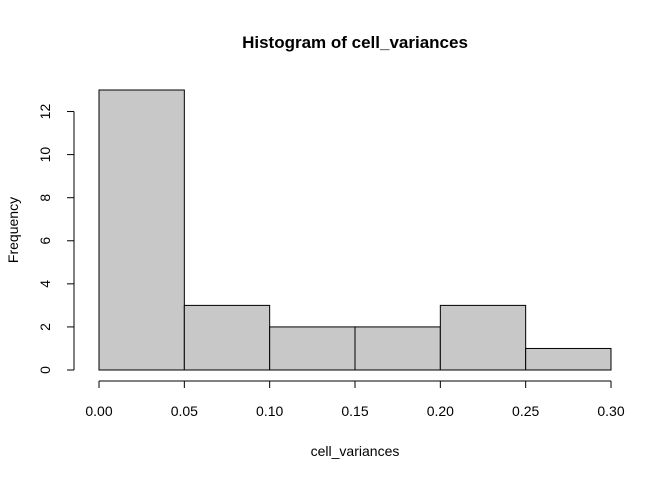 This screenshot has height=480, width=672. Describe the element at coordinates (45, 112) in the screenshot. I see `y-tick-label: 12` at that location.